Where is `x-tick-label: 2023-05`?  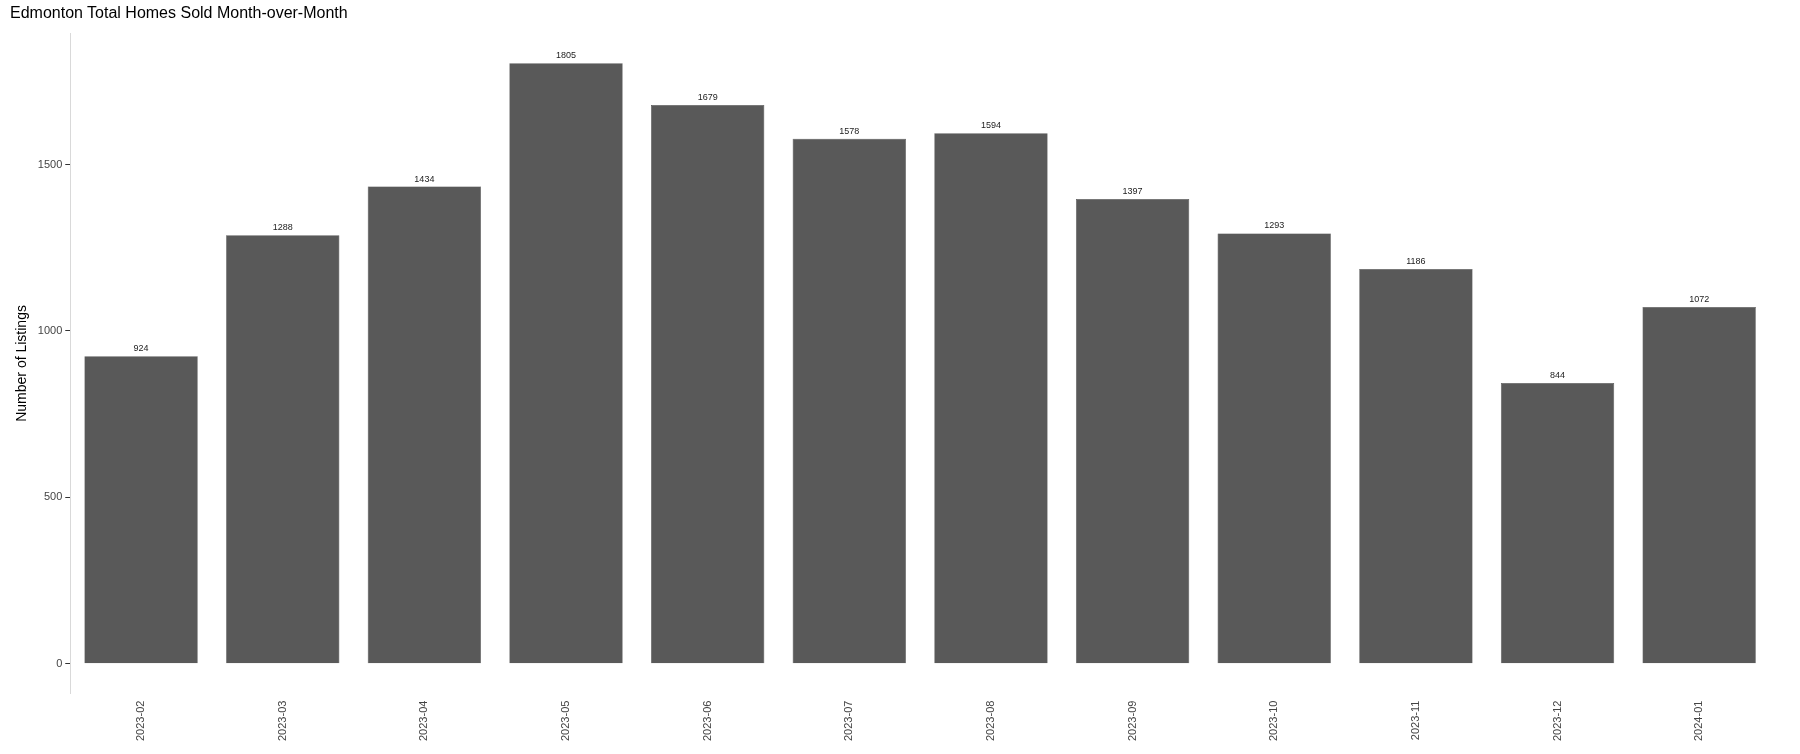
x-tick-label: 2023-05 is located at coordinates (565, 721).